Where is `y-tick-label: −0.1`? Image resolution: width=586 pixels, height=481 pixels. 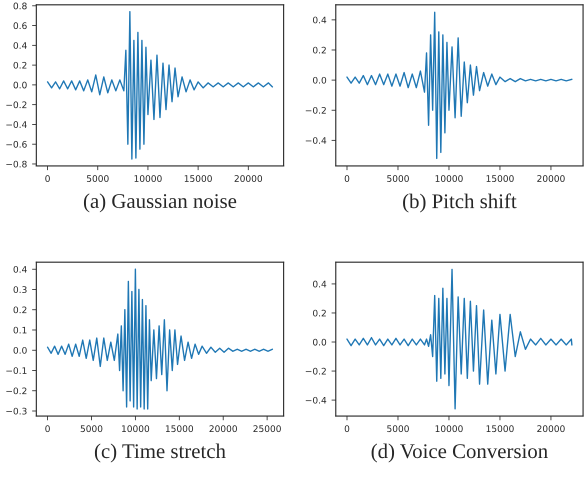 y-tick-label: −0.1 is located at coordinates (16, 370).